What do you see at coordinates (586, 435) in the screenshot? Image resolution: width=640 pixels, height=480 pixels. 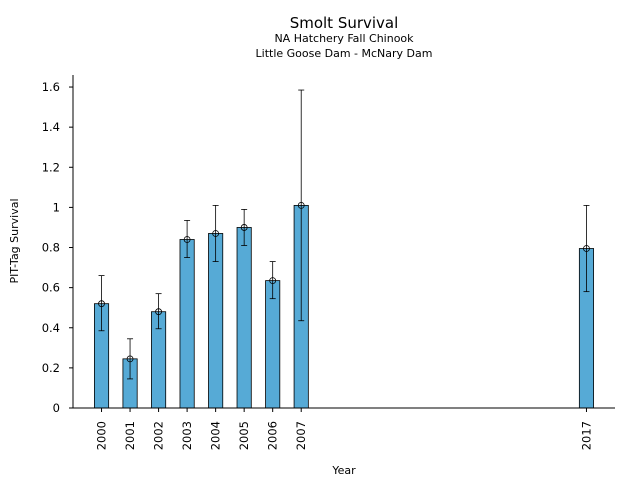 I see `x-tick-label: 2017` at bounding box center [586, 435].